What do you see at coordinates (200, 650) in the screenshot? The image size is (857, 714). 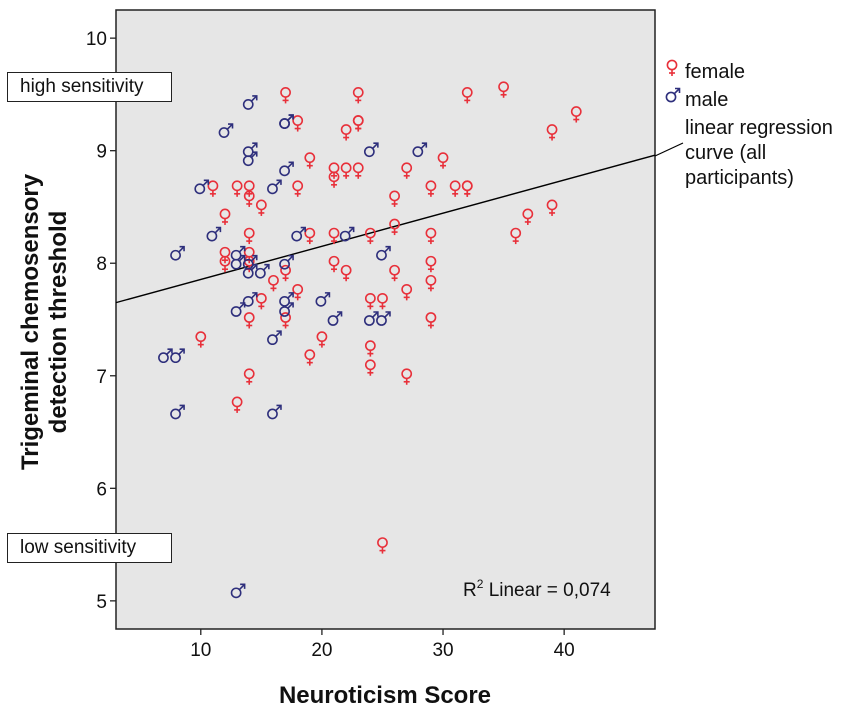 I see `x-tick-label: 10` at bounding box center [200, 650].